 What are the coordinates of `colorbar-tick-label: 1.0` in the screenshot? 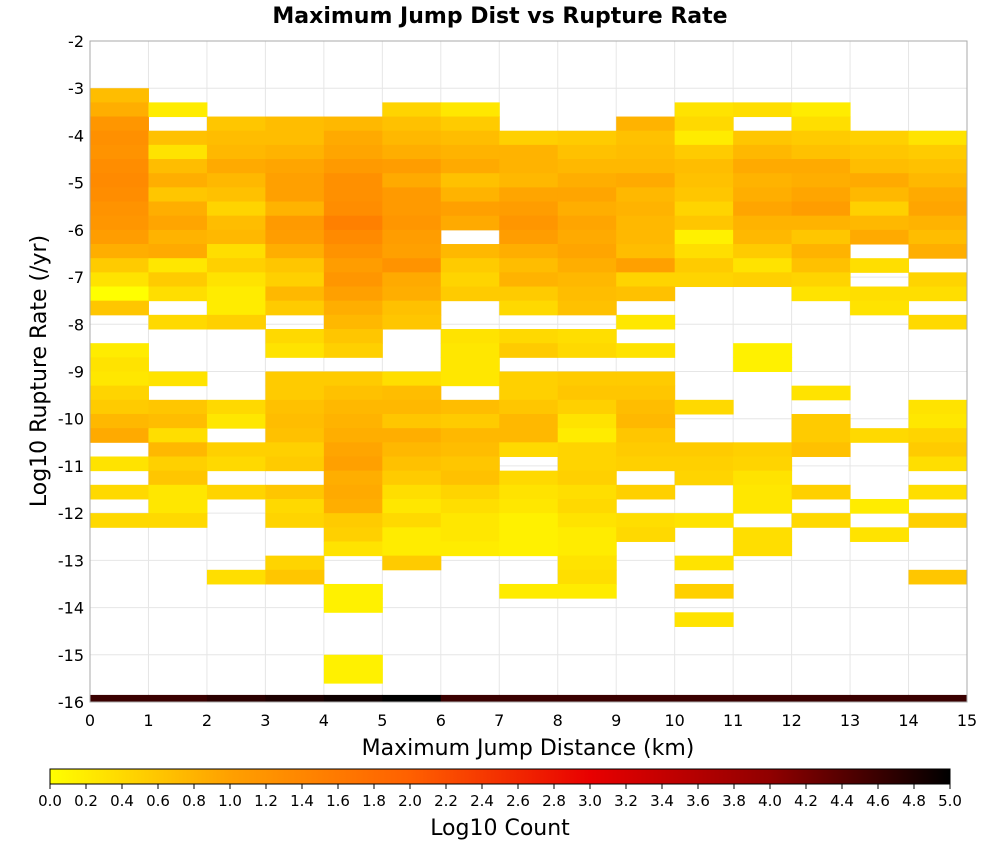 It's located at (230, 801).